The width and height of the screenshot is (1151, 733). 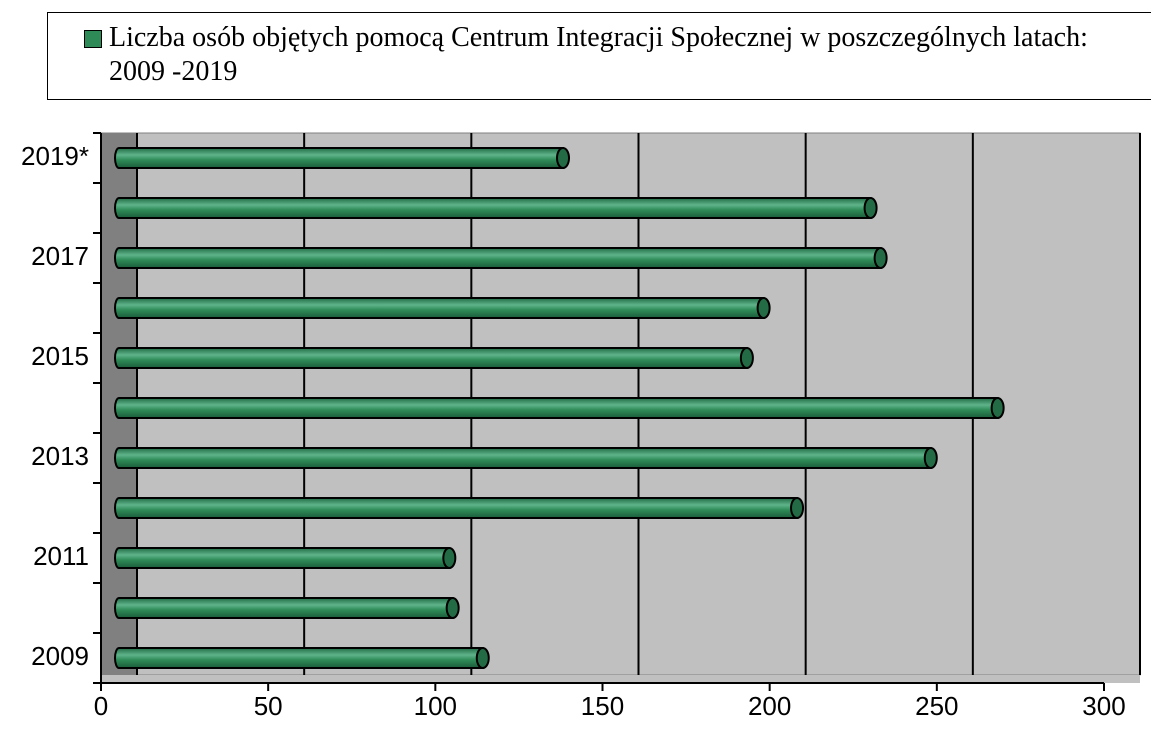 What do you see at coordinates (60, 356) in the screenshot?
I see `y-tick-label: 2015` at bounding box center [60, 356].